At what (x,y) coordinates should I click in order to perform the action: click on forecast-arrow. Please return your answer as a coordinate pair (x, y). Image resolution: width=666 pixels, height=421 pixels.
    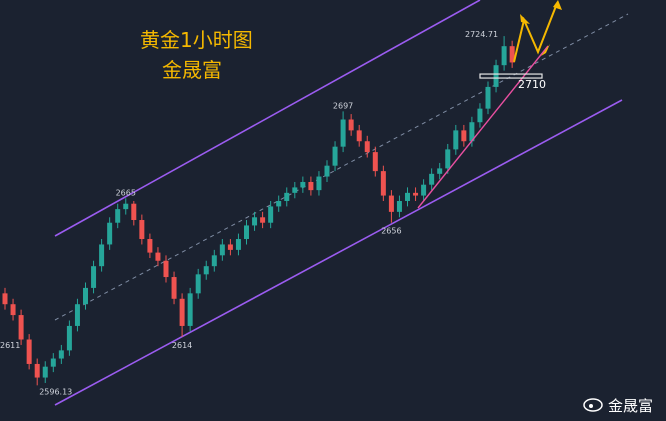
    Looking at the image, I should click on (535, 34).